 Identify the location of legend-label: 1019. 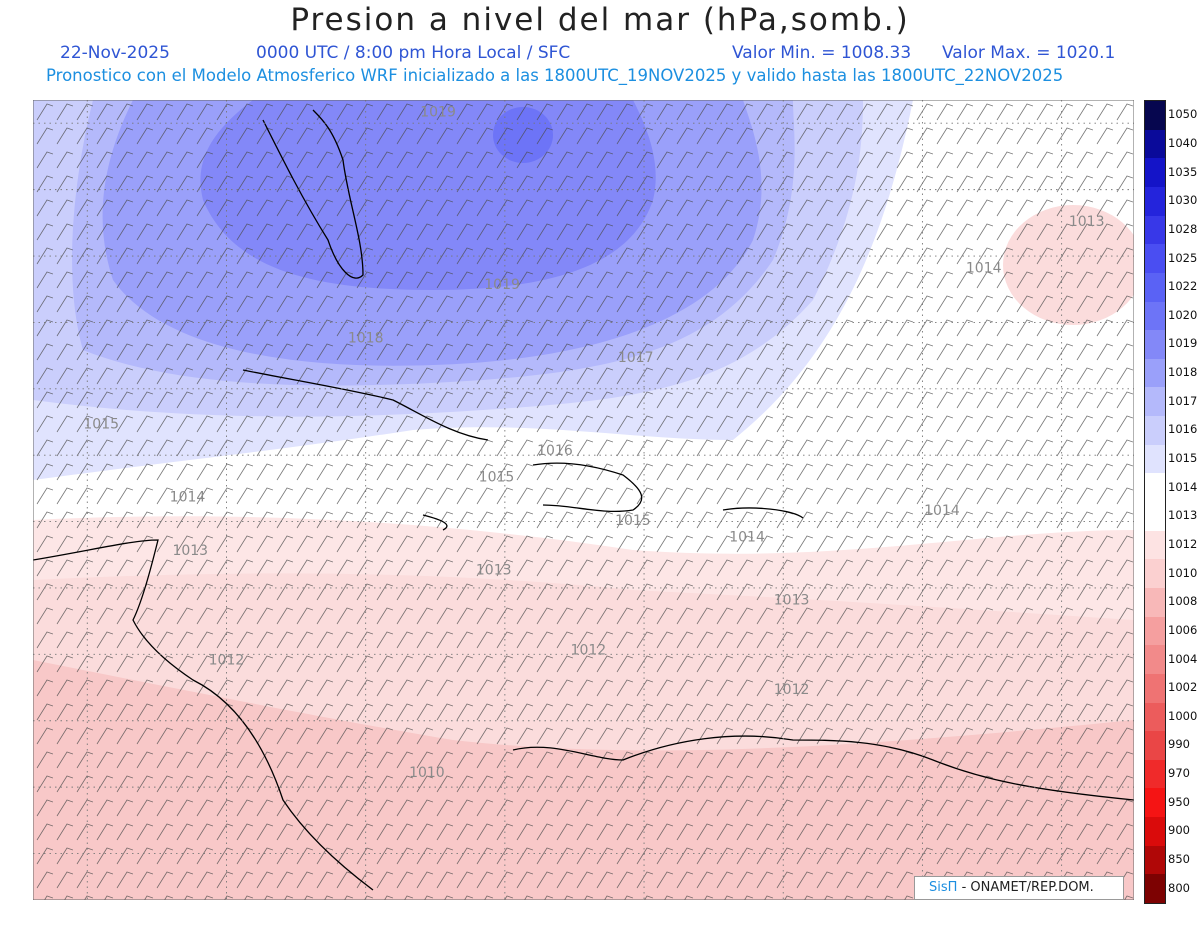
(1183, 343).